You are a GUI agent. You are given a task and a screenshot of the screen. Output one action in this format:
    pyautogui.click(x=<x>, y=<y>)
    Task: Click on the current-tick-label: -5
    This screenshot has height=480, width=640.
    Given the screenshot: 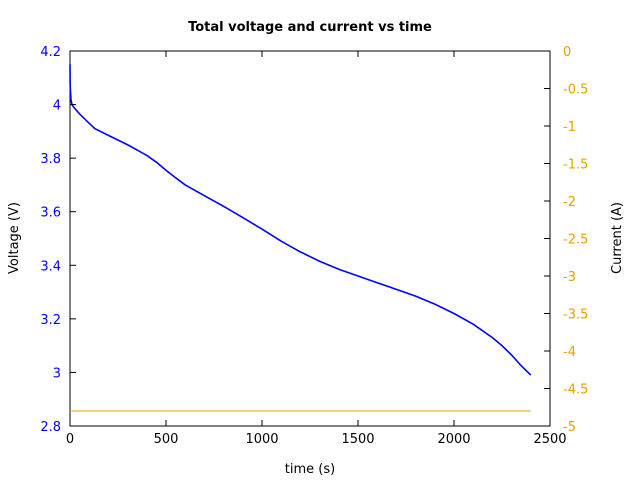 What is the action you would take?
    pyautogui.click(x=569, y=427)
    